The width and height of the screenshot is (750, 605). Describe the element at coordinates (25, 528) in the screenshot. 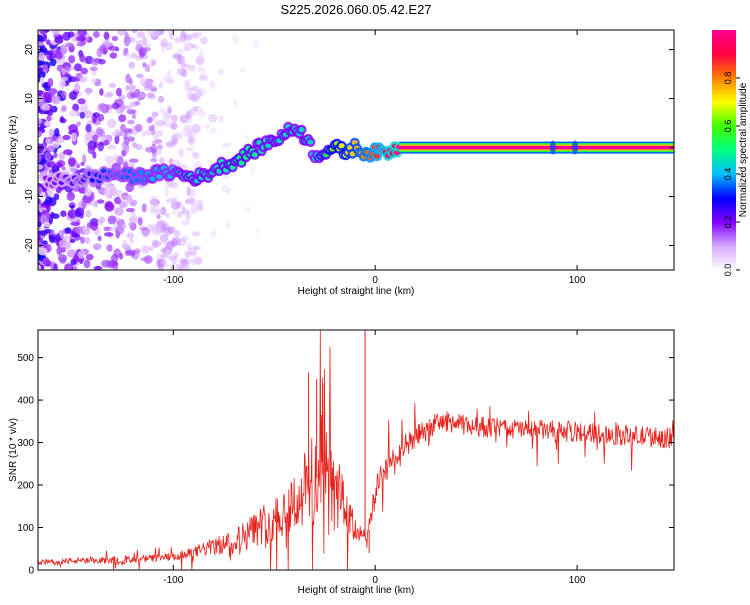

I see `snr-y-tick-label: 100` at that location.